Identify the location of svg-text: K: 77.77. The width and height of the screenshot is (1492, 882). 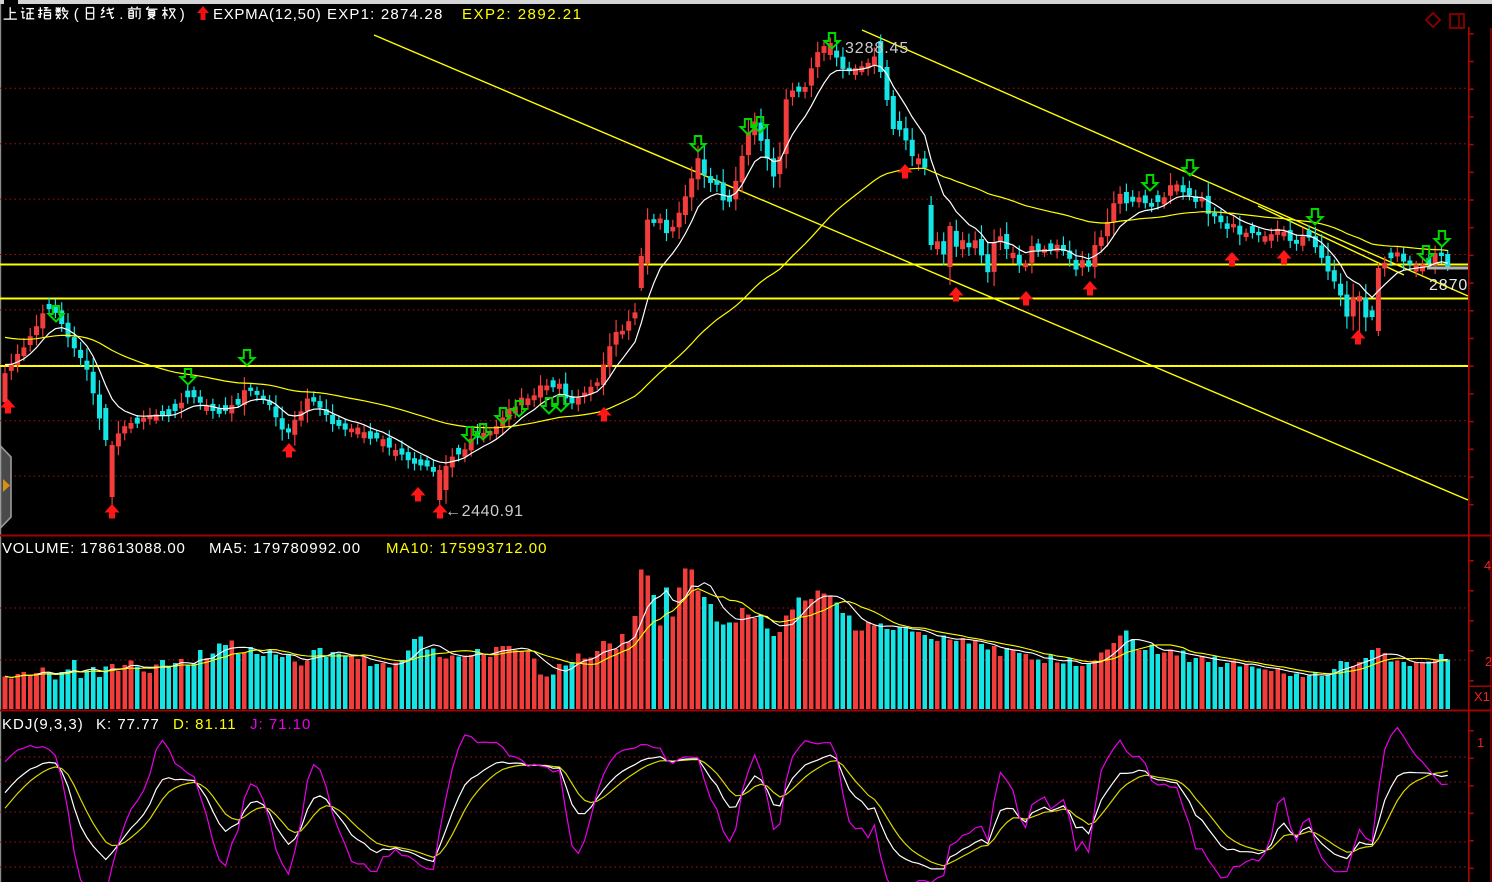
(128, 724).